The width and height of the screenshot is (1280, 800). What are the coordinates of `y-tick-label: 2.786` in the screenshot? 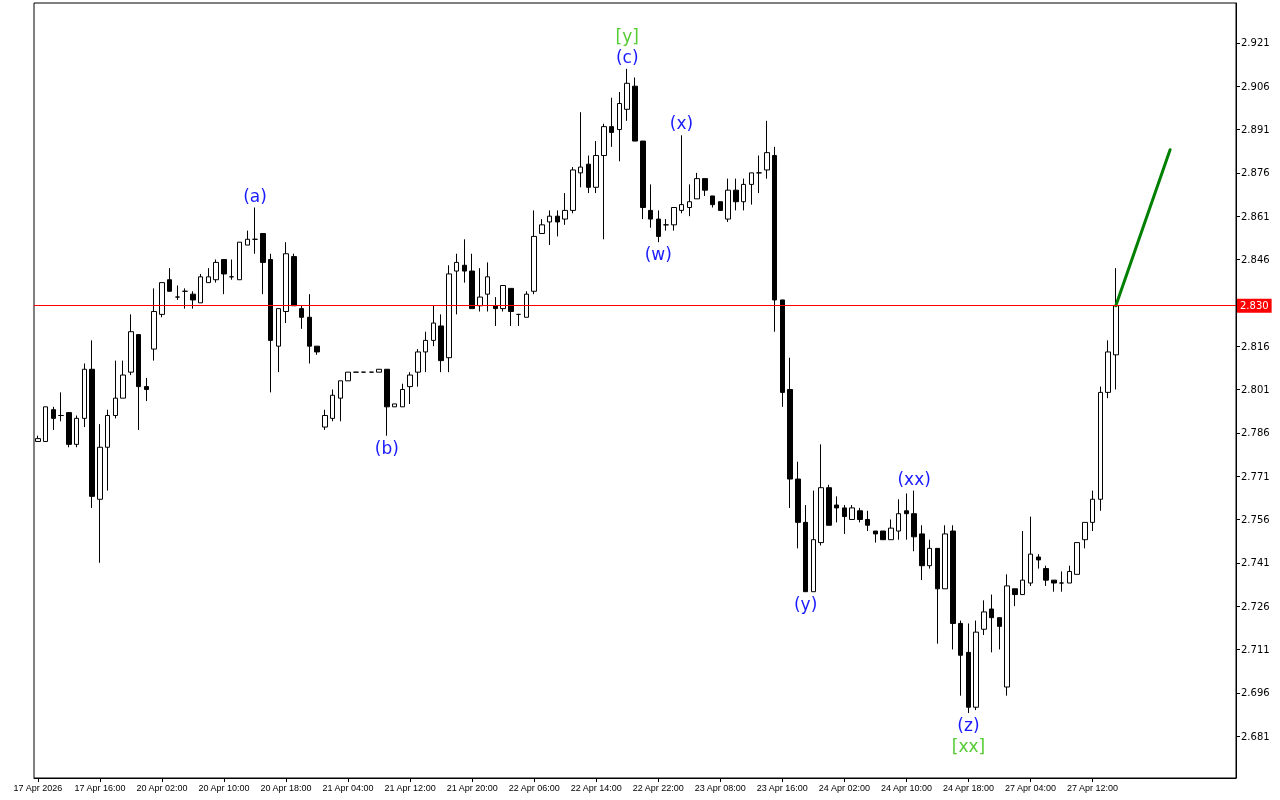 It's located at (1255, 433).